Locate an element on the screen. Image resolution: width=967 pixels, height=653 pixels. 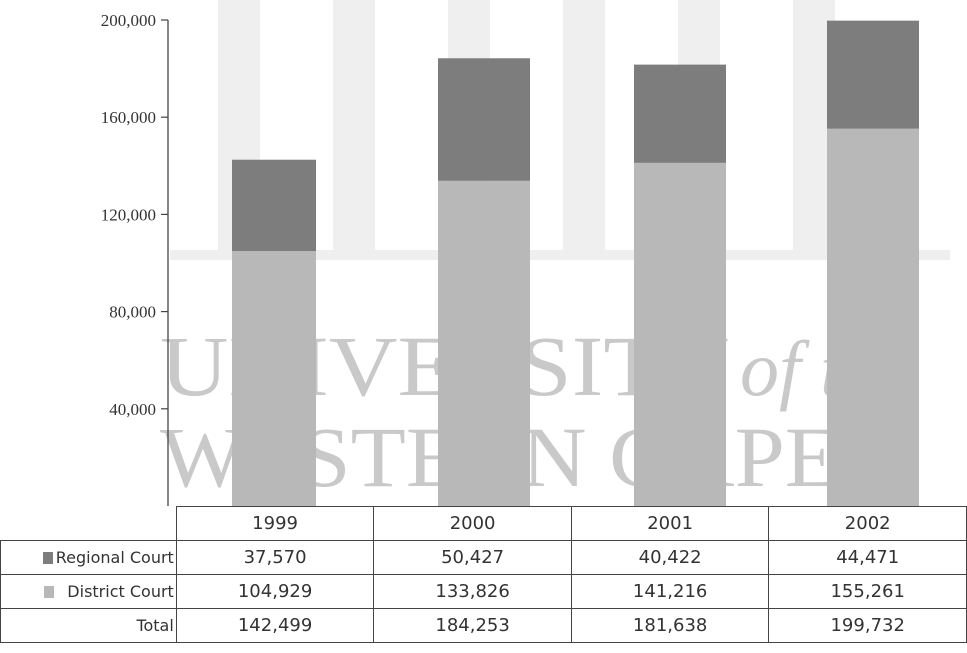
y-axis-ticks: 200,000 160,000 120,000 80,000 40,000 is located at coordinates (134, 215).